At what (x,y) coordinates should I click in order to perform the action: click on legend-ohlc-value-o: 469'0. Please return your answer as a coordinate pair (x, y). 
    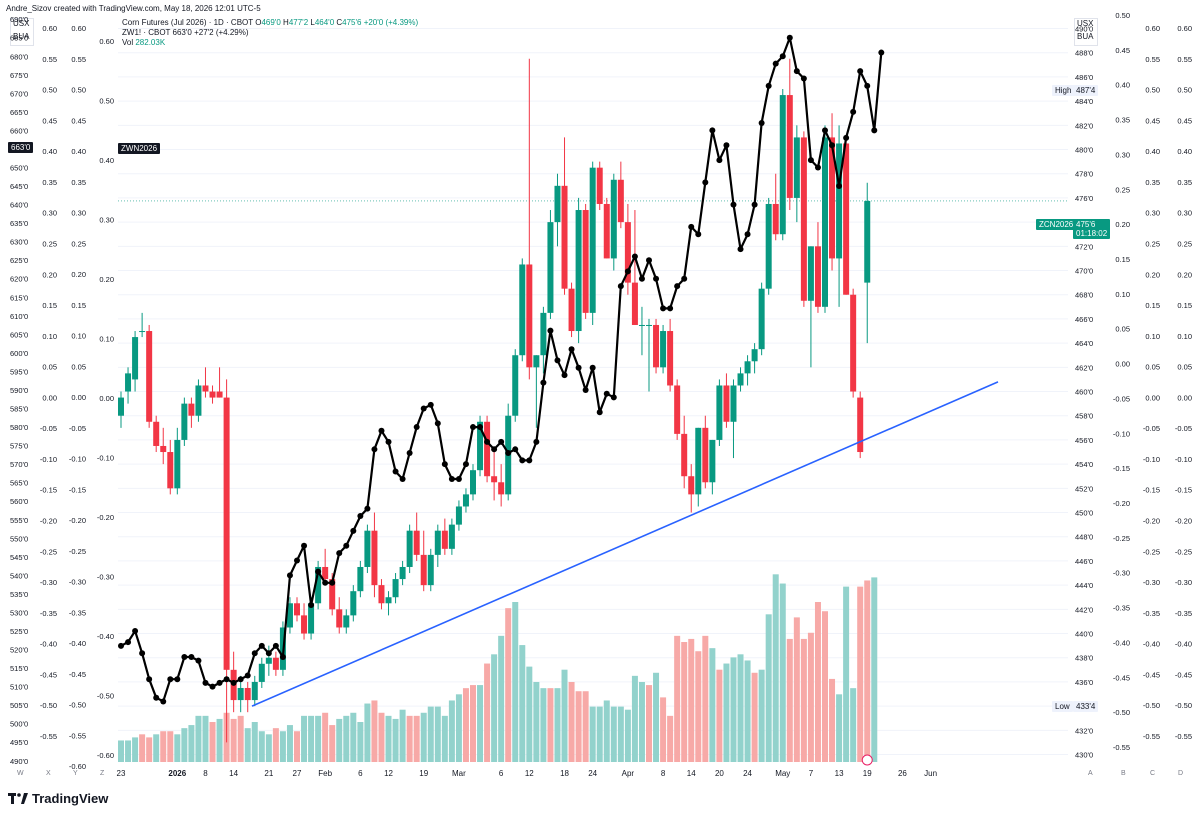
    Looking at the image, I should click on (272, 22).